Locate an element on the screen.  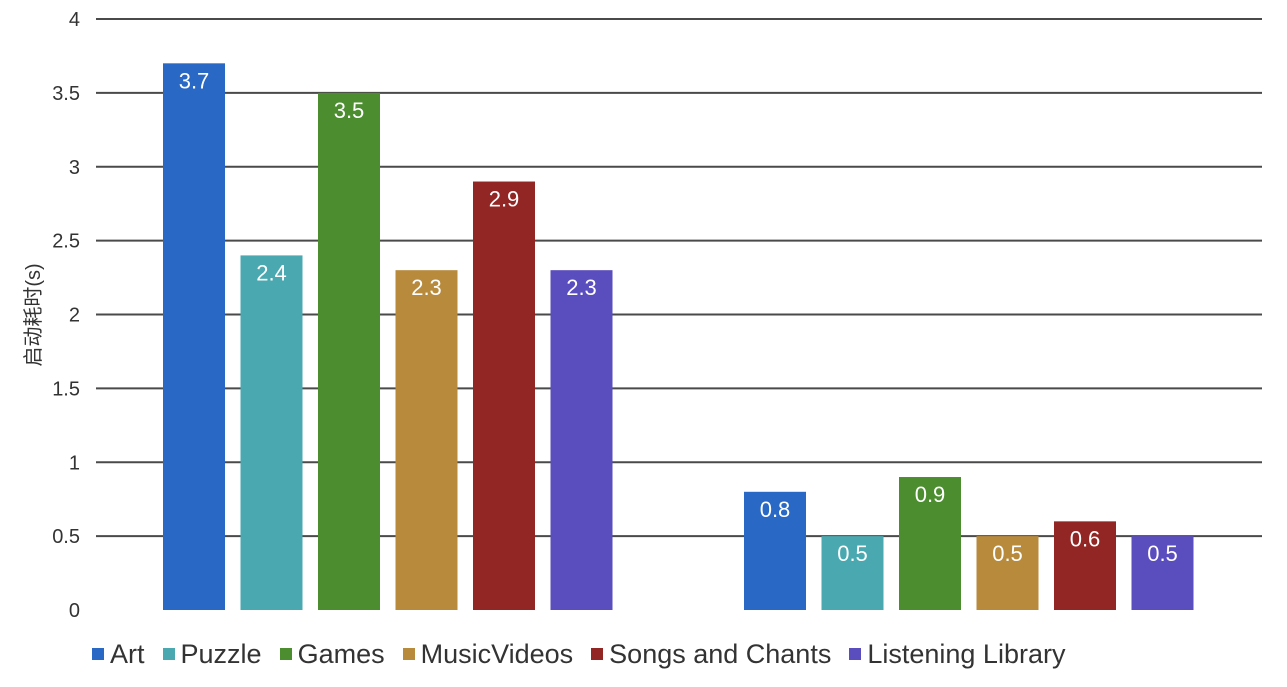
data-label: 3.7 is located at coordinates (194, 80).